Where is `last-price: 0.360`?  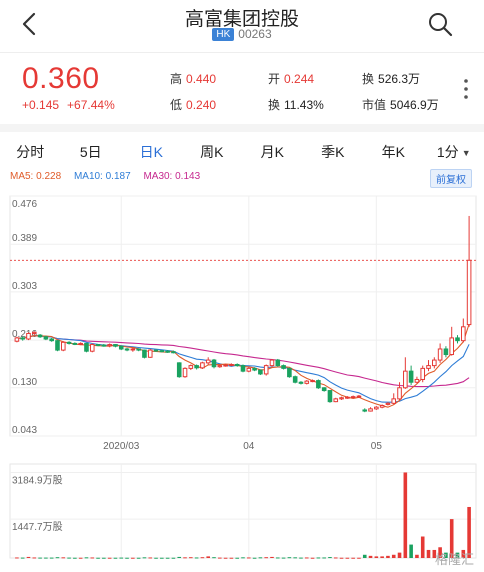 last-price: 0.360 is located at coordinates (61, 78).